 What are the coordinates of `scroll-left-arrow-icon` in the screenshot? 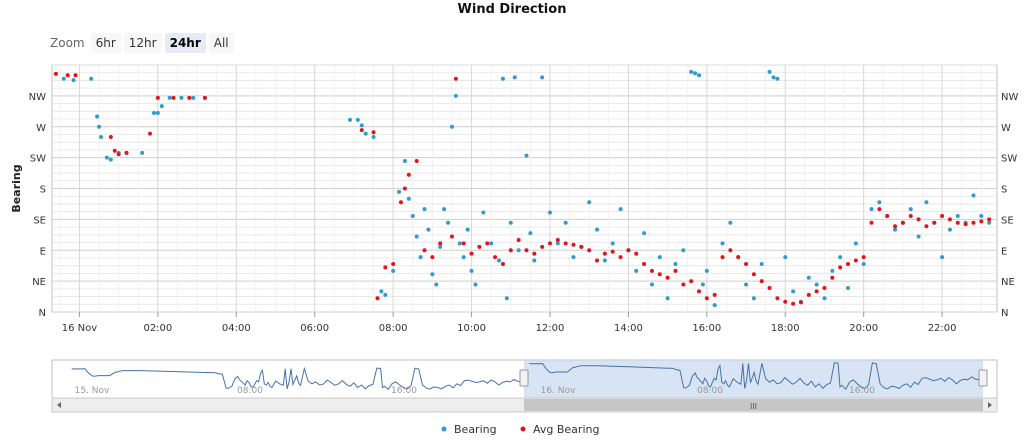 It's located at (59, 405).